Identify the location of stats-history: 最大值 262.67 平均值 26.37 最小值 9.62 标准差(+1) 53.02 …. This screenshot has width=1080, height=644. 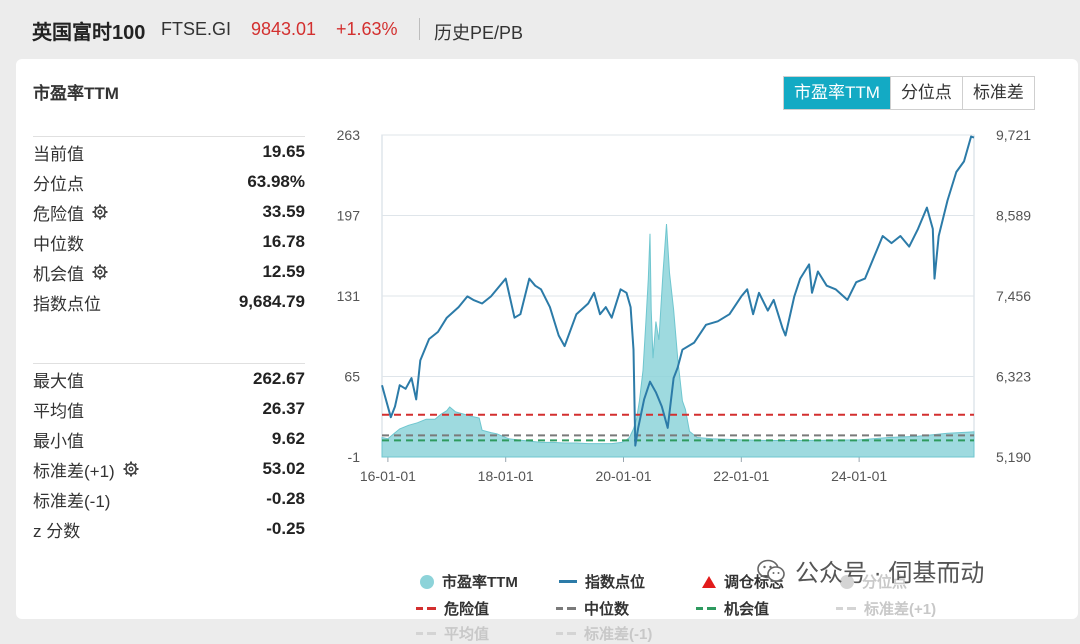
(169, 453).